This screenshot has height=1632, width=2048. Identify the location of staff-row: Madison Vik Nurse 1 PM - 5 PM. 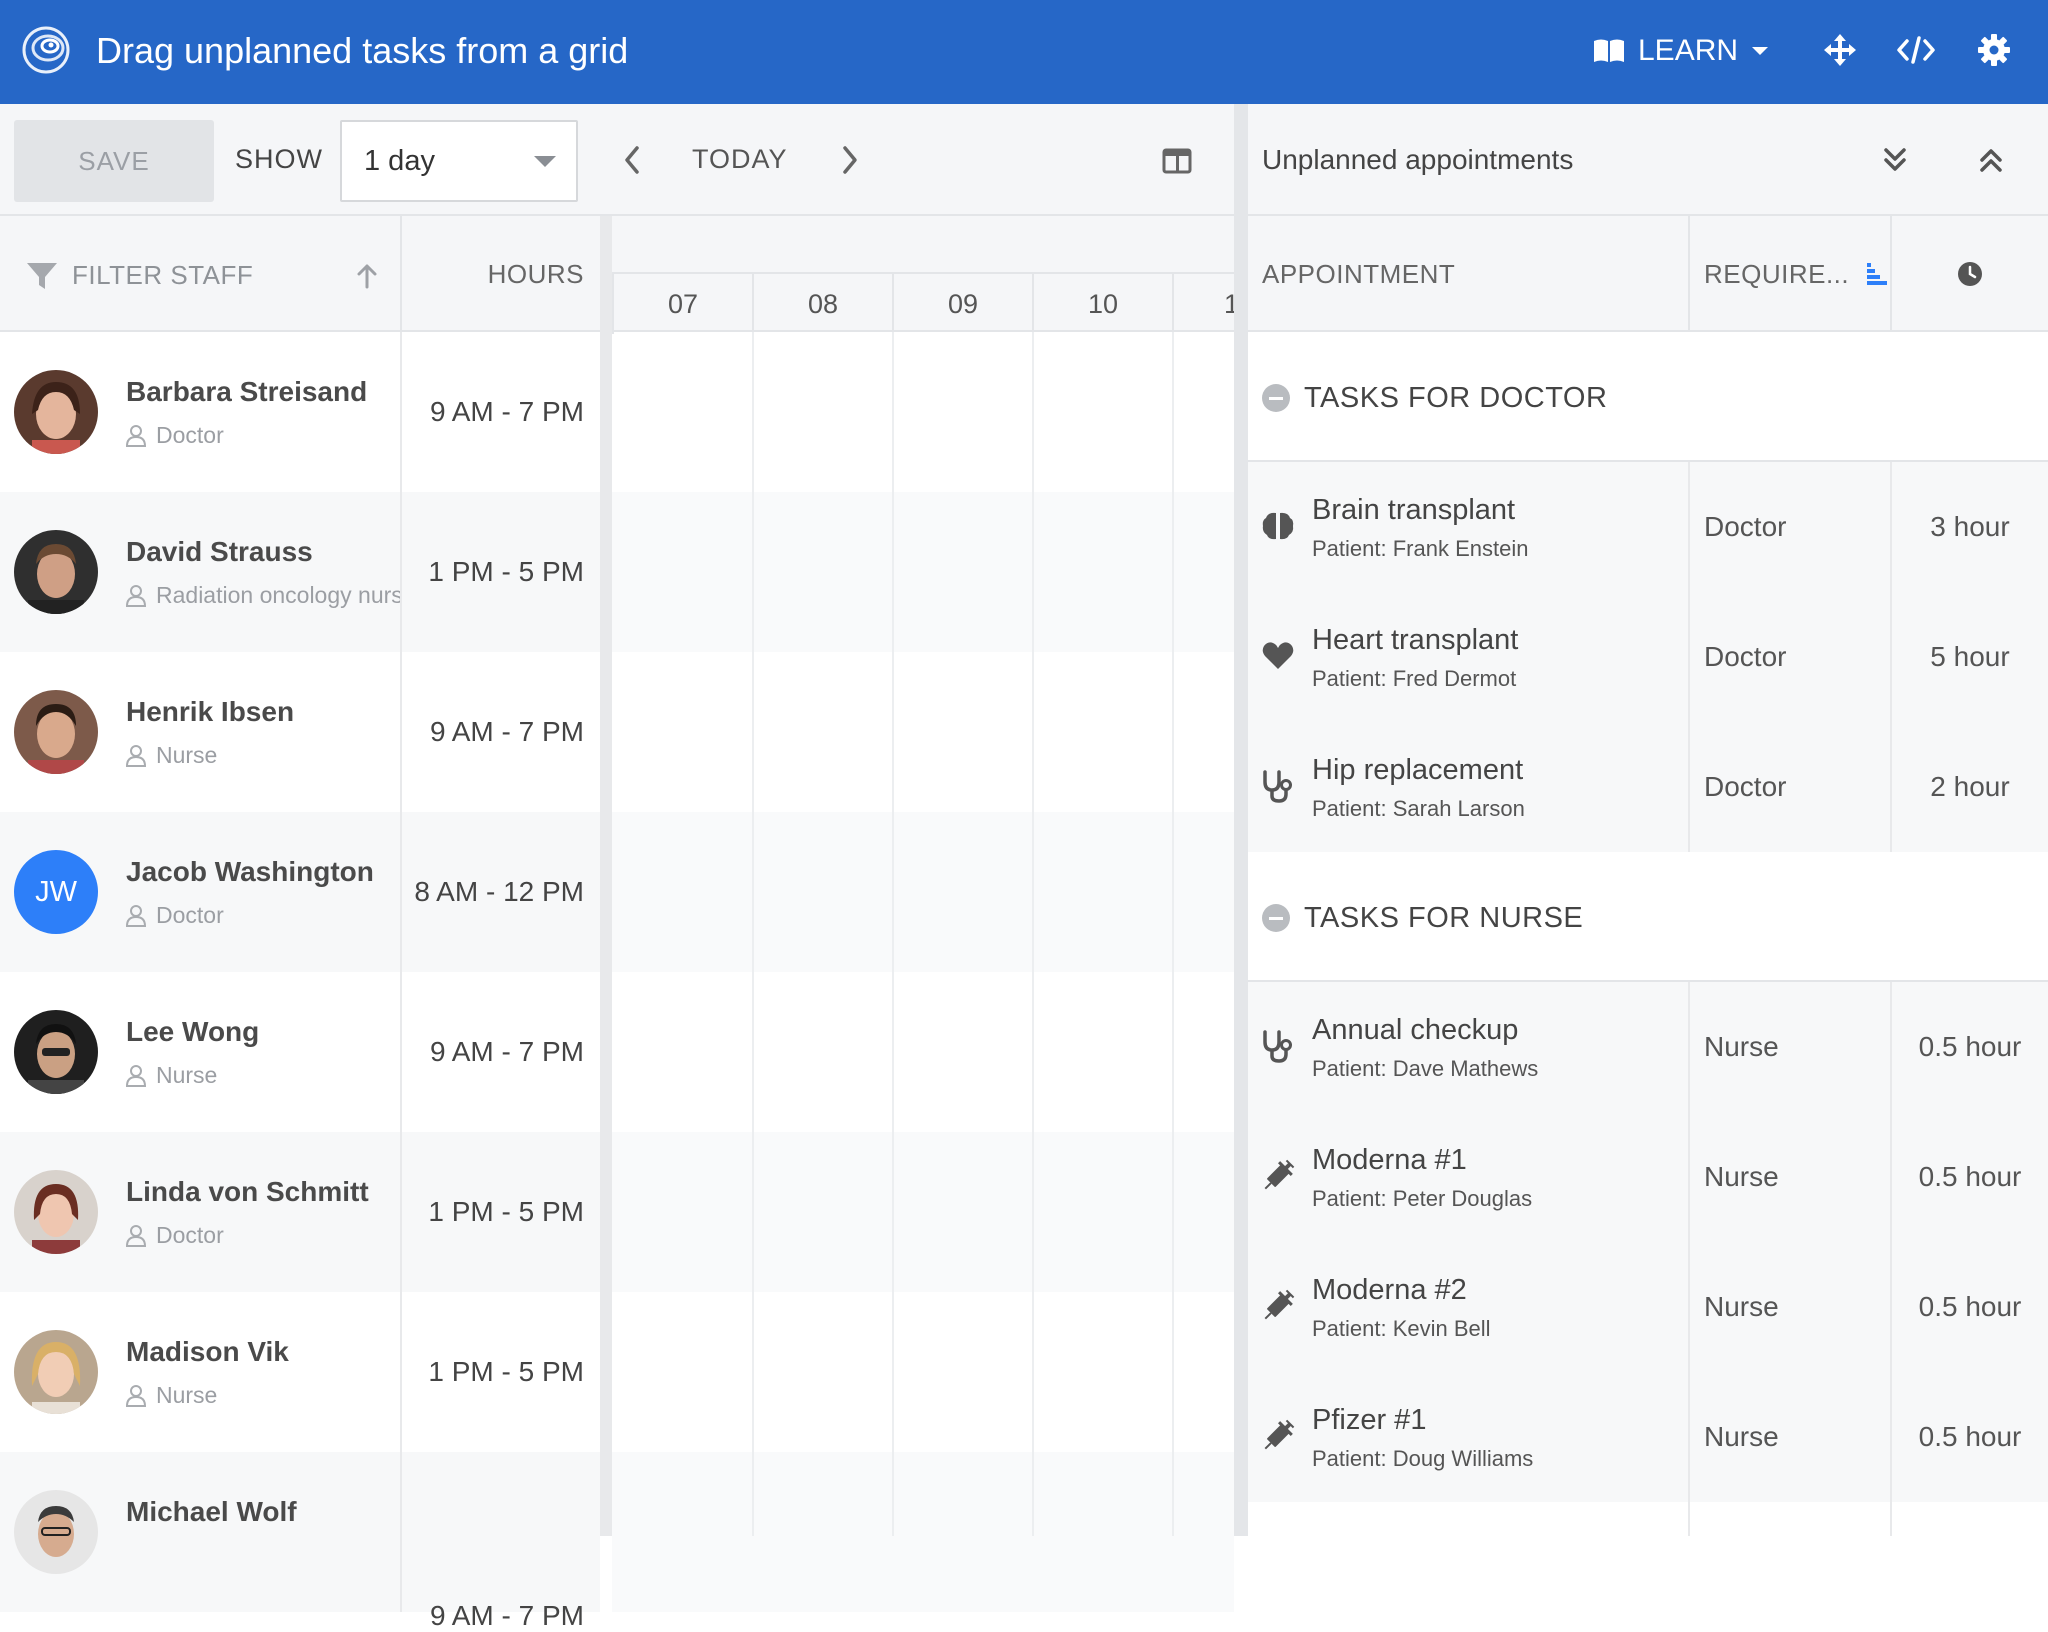
(617, 1372).